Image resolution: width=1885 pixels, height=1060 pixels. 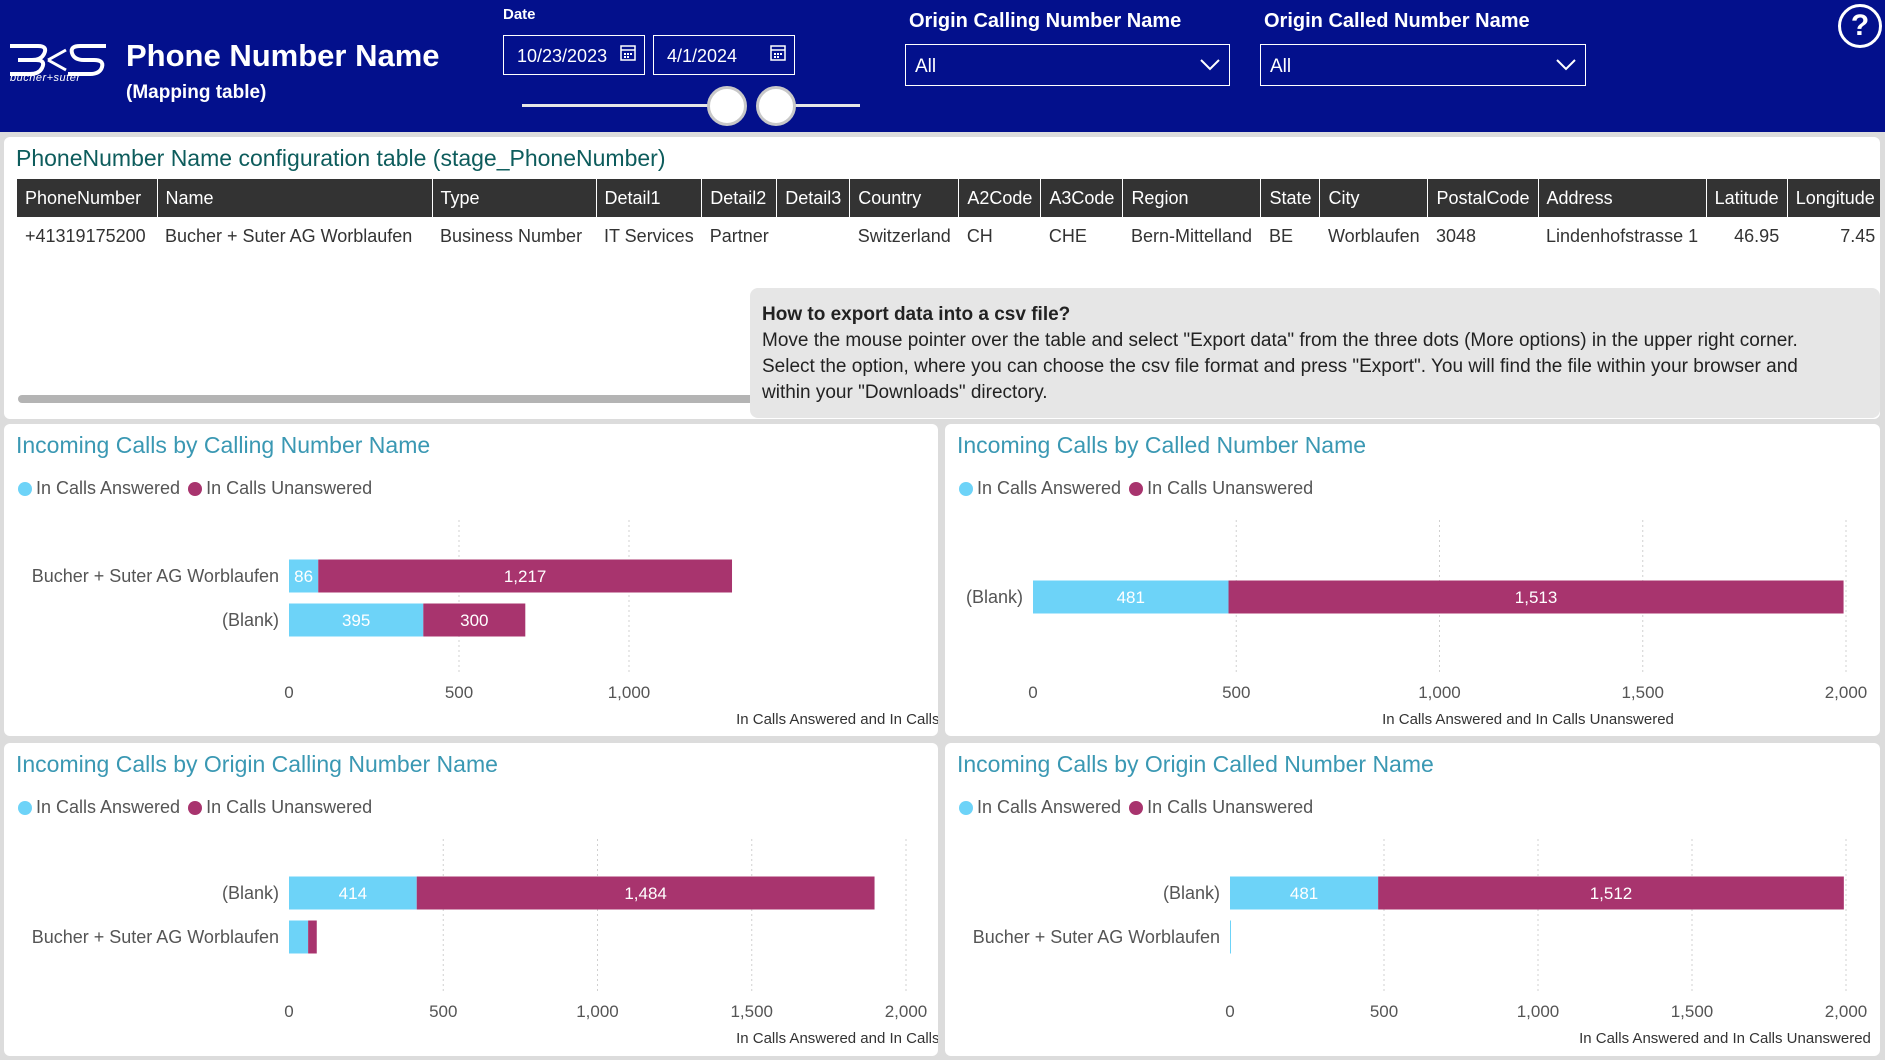 What do you see at coordinates (1067, 65) in the screenshot?
I see `calling-filter-dropdown: All` at bounding box center [1067, 65].